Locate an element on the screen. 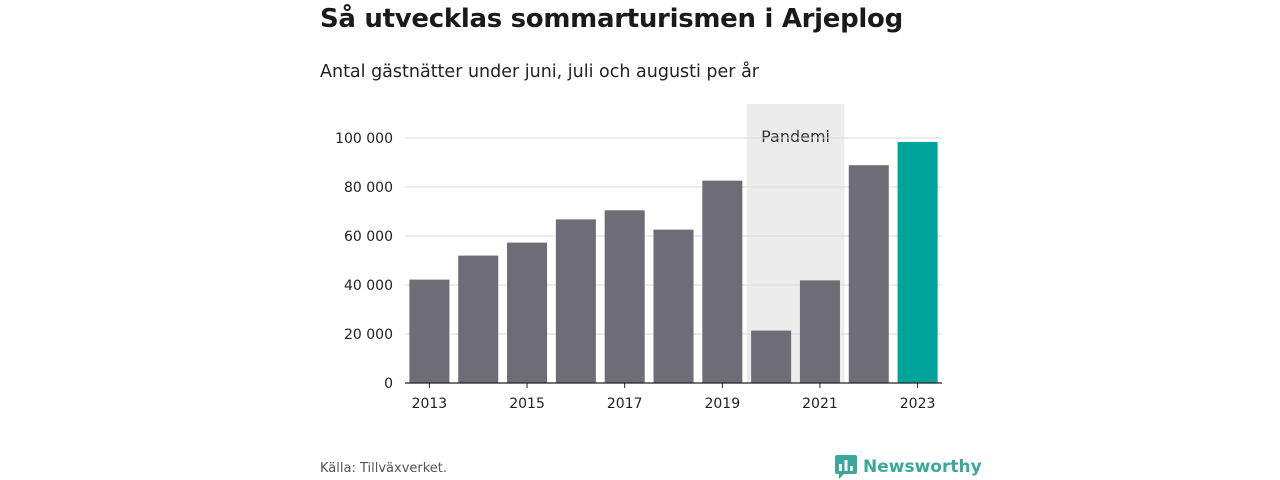 This screenshot has height=480, width=1280. source-note: Källa: Tillväxverket. is located at coordinates (384, 468).